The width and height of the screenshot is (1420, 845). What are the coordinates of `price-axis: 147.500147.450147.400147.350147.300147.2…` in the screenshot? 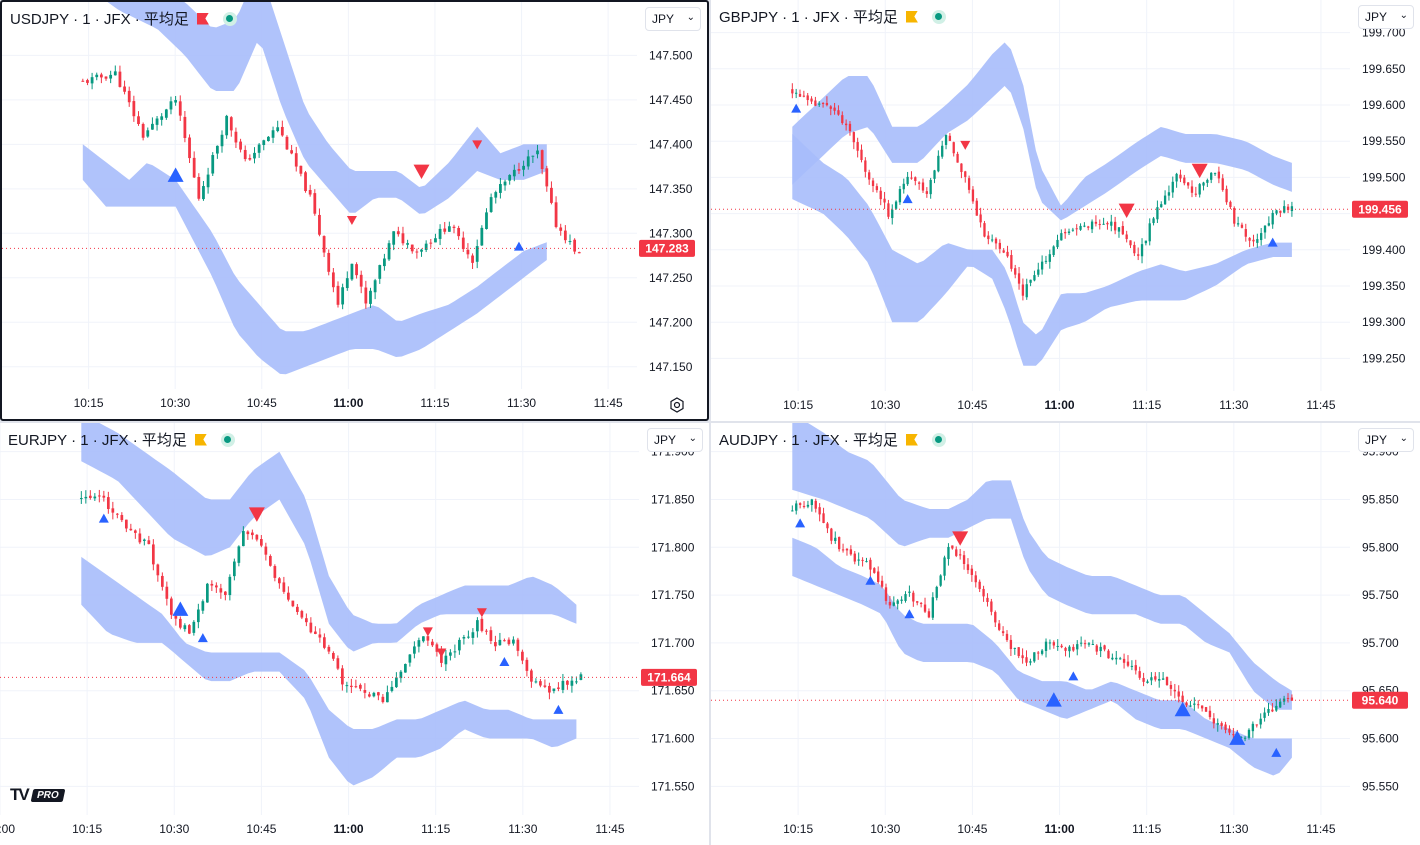 It's located at (667, 211).